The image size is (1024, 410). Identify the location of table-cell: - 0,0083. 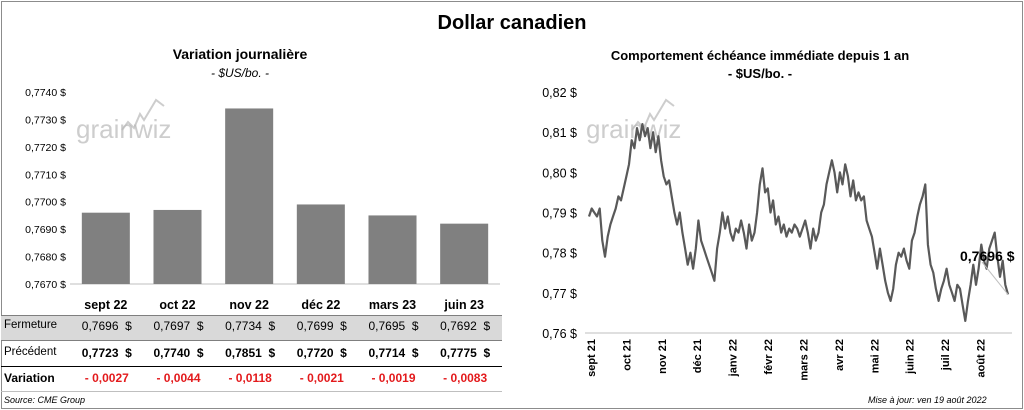
(465, 378).